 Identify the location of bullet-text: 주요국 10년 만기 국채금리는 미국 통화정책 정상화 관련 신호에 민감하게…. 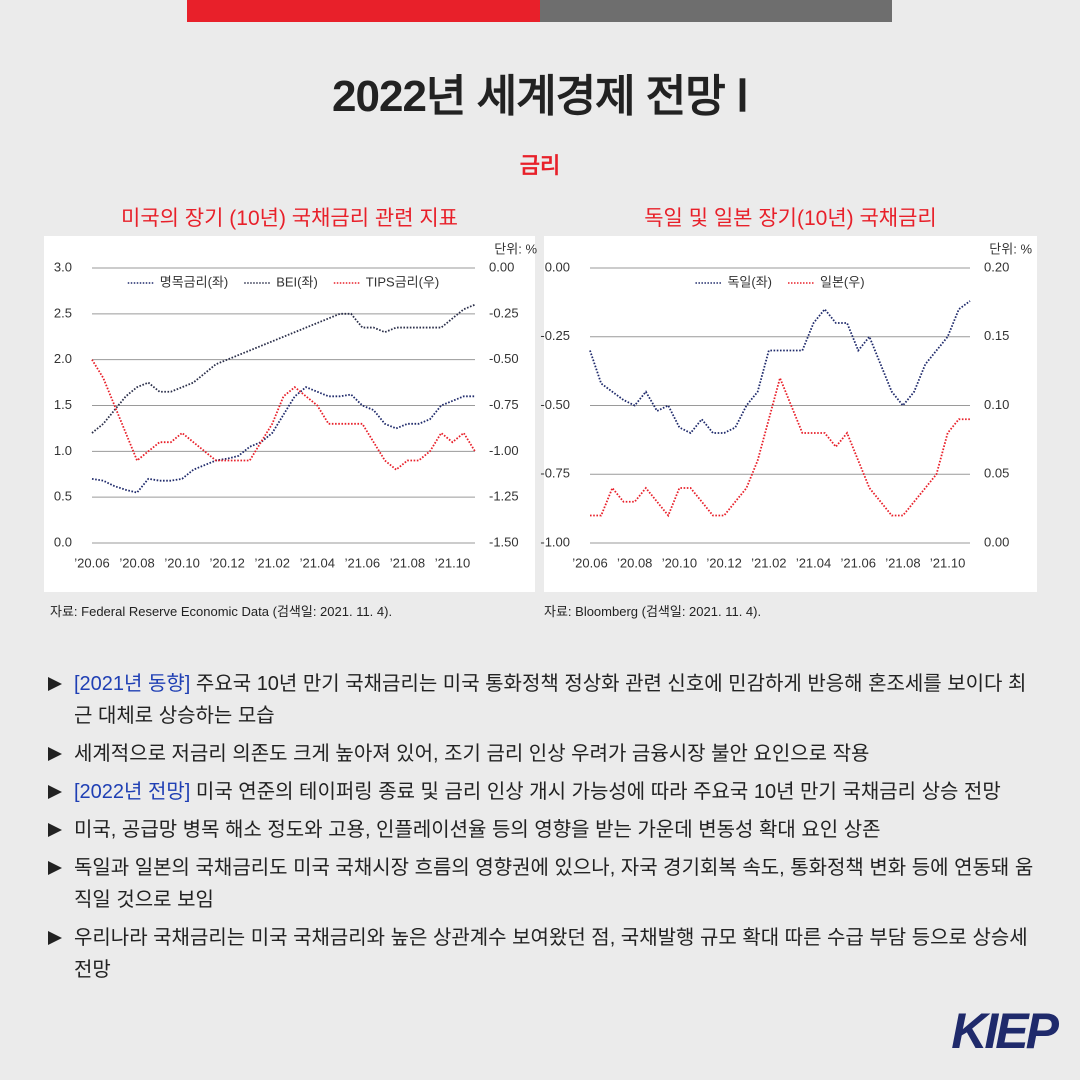
(550, 700).